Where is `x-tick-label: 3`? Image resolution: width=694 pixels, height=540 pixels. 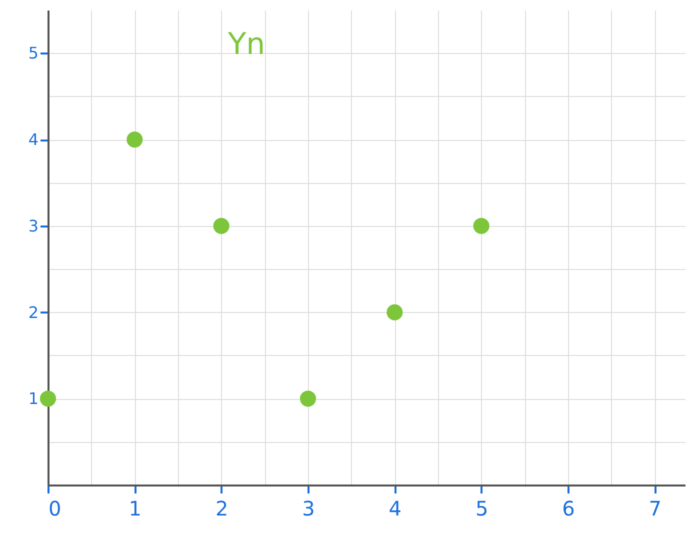
x-tick-label: 3 is located at coordinates (308, 508).